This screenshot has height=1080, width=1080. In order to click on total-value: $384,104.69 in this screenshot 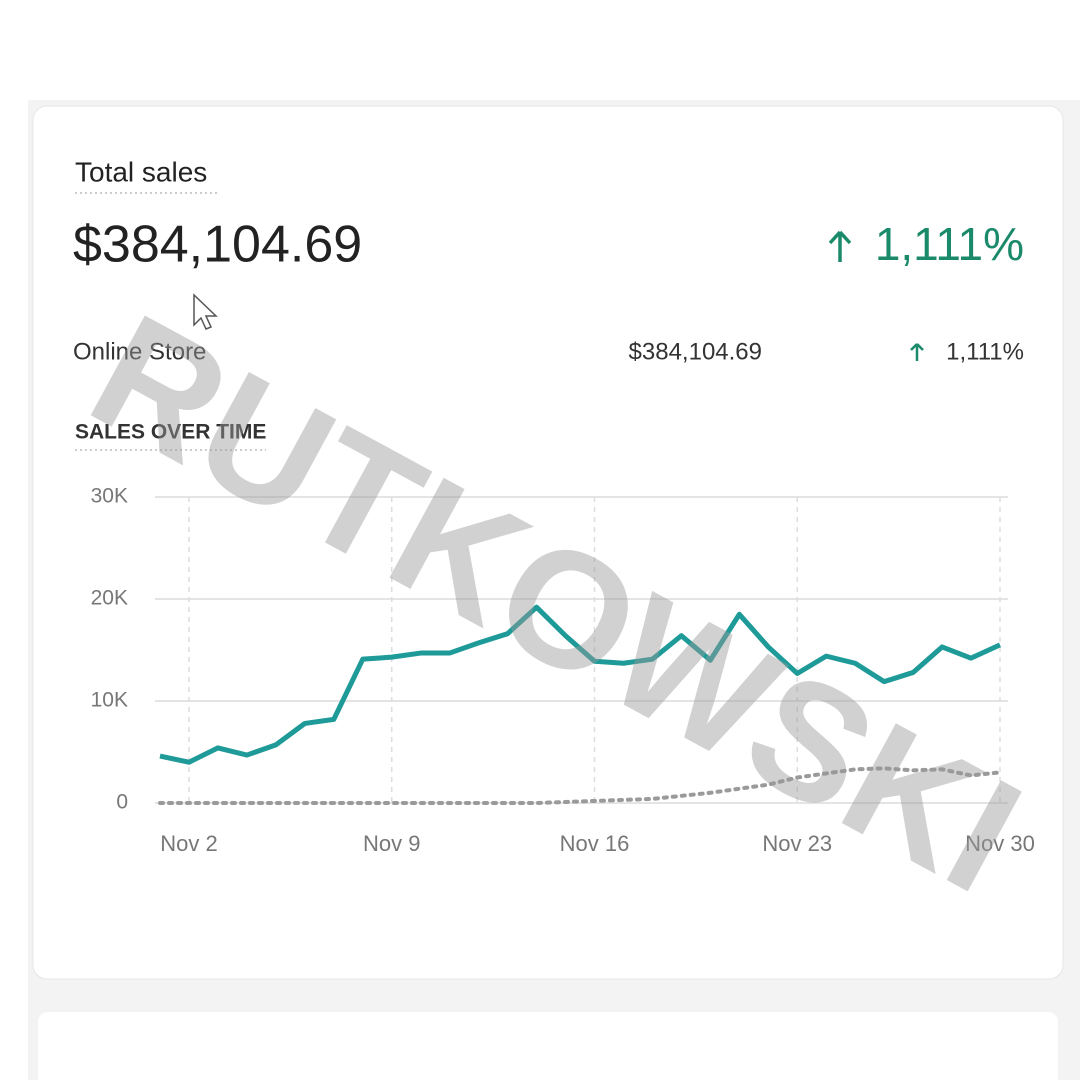, I will do `click(217, 245)`.